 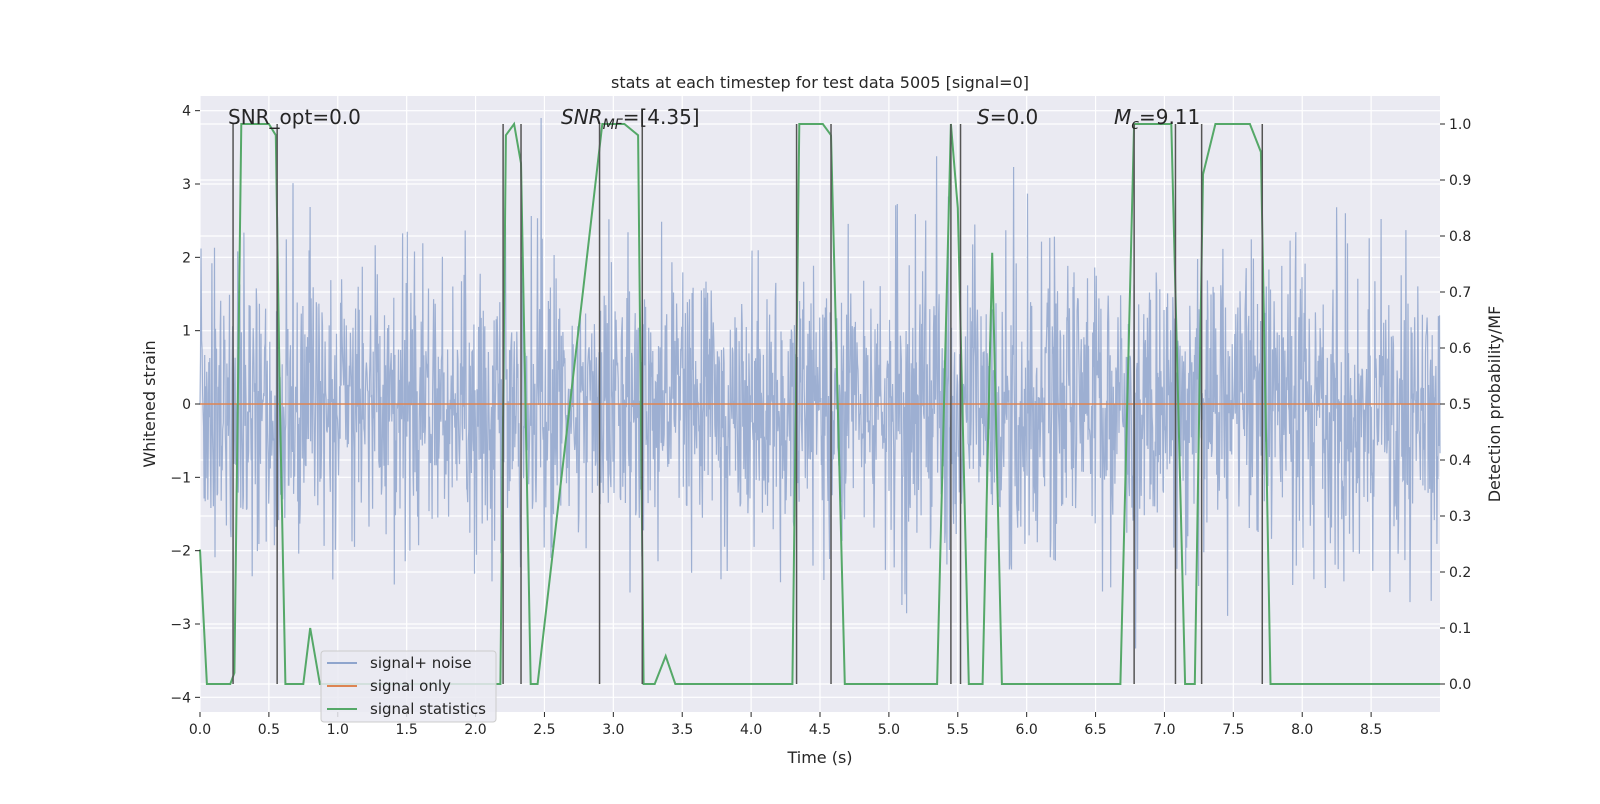 What do you see at coordinates (186, 332) in the screenshot?
I see `y-left-tick-label-3: 1` at bounding box center [186, 332].